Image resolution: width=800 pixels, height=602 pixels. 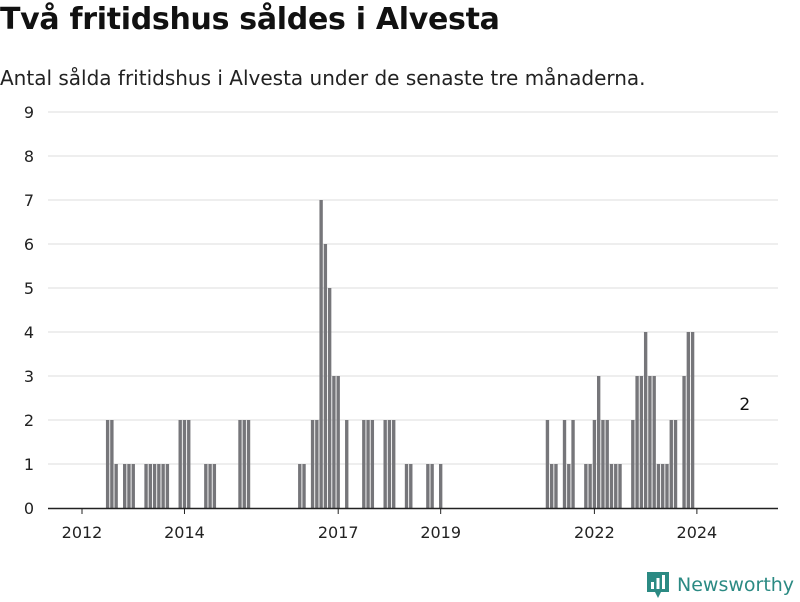 What do you see at coordinates (29, 244) in the screenshot?
I see `y-tick-label: 6` at bounding box center [29, 244].